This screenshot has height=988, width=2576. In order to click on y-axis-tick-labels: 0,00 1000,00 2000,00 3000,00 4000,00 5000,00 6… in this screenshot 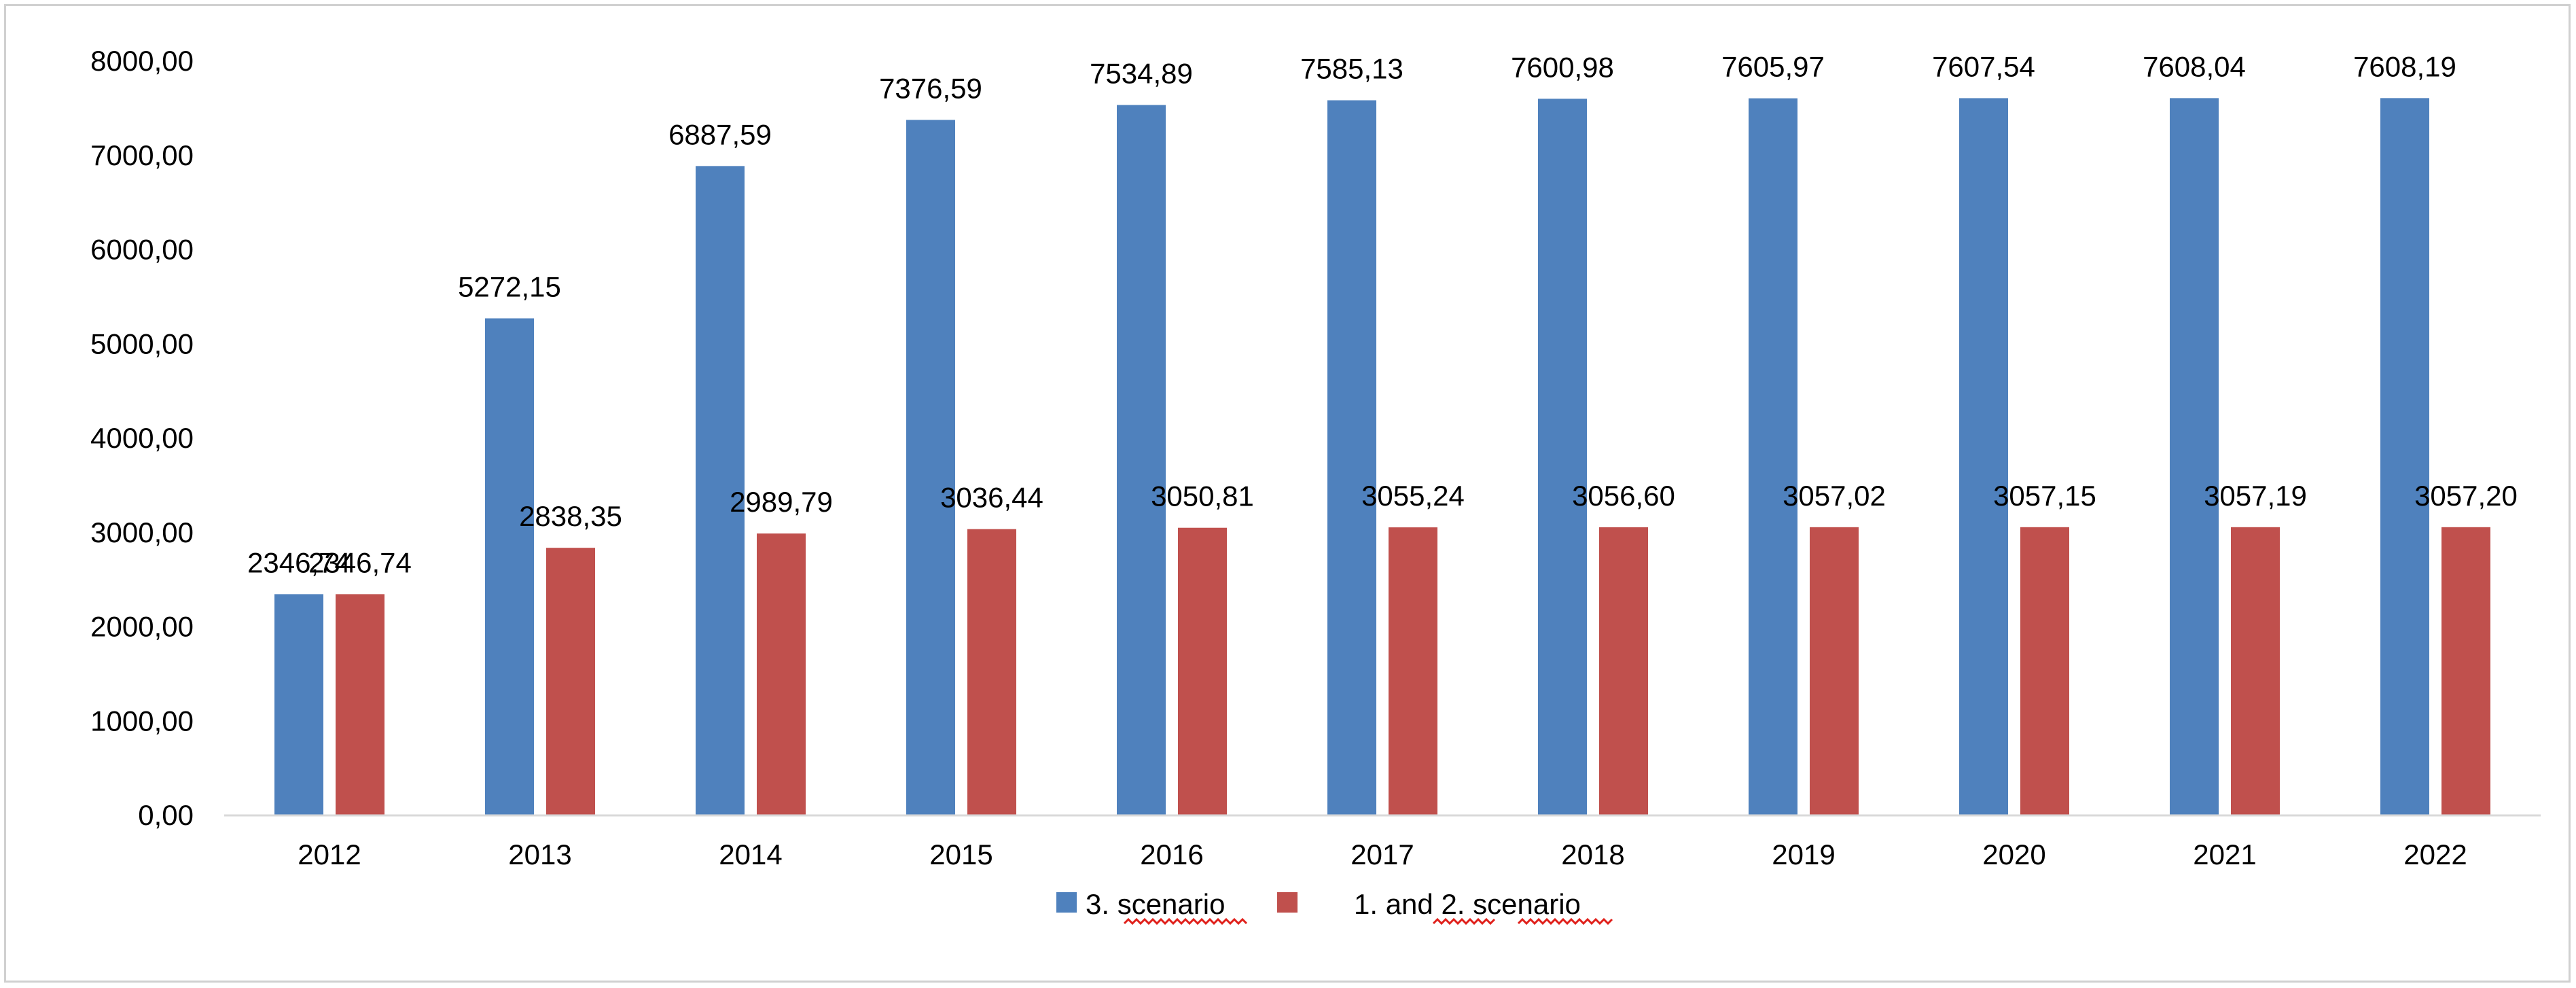, I will do `click(142, 438)`.